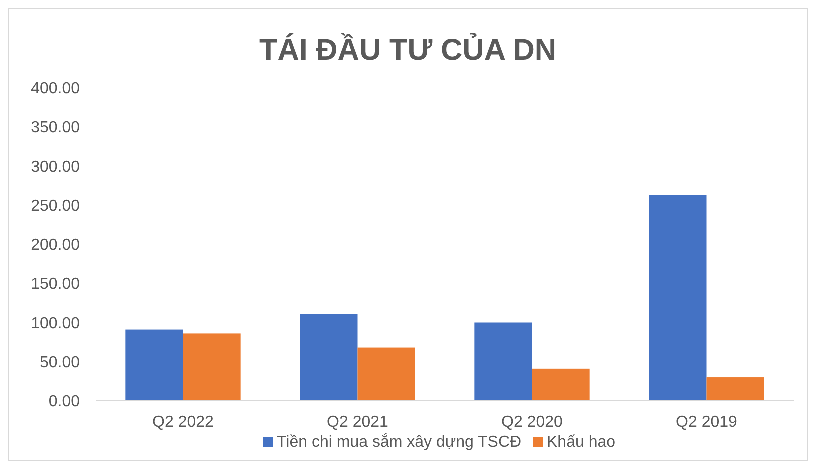 The width and height of the screenshot is (816, 469). I want to click on y-tick-label: 50.00, so click(60, 363).